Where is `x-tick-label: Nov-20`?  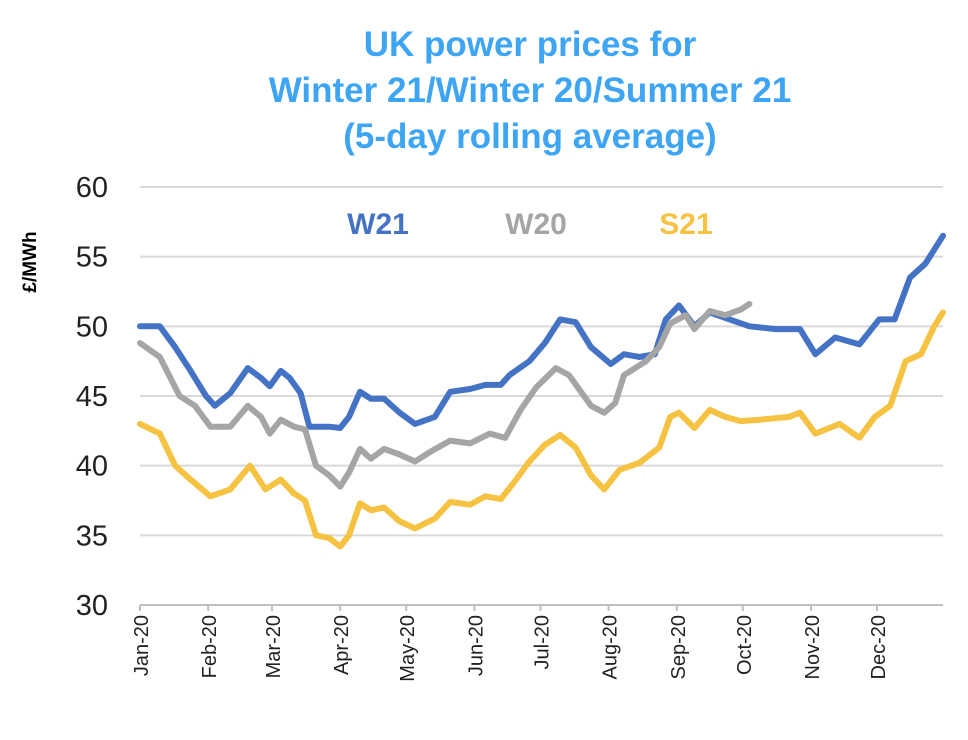
x-tick-label: Nov-20 is located at coordinates (813, 647).